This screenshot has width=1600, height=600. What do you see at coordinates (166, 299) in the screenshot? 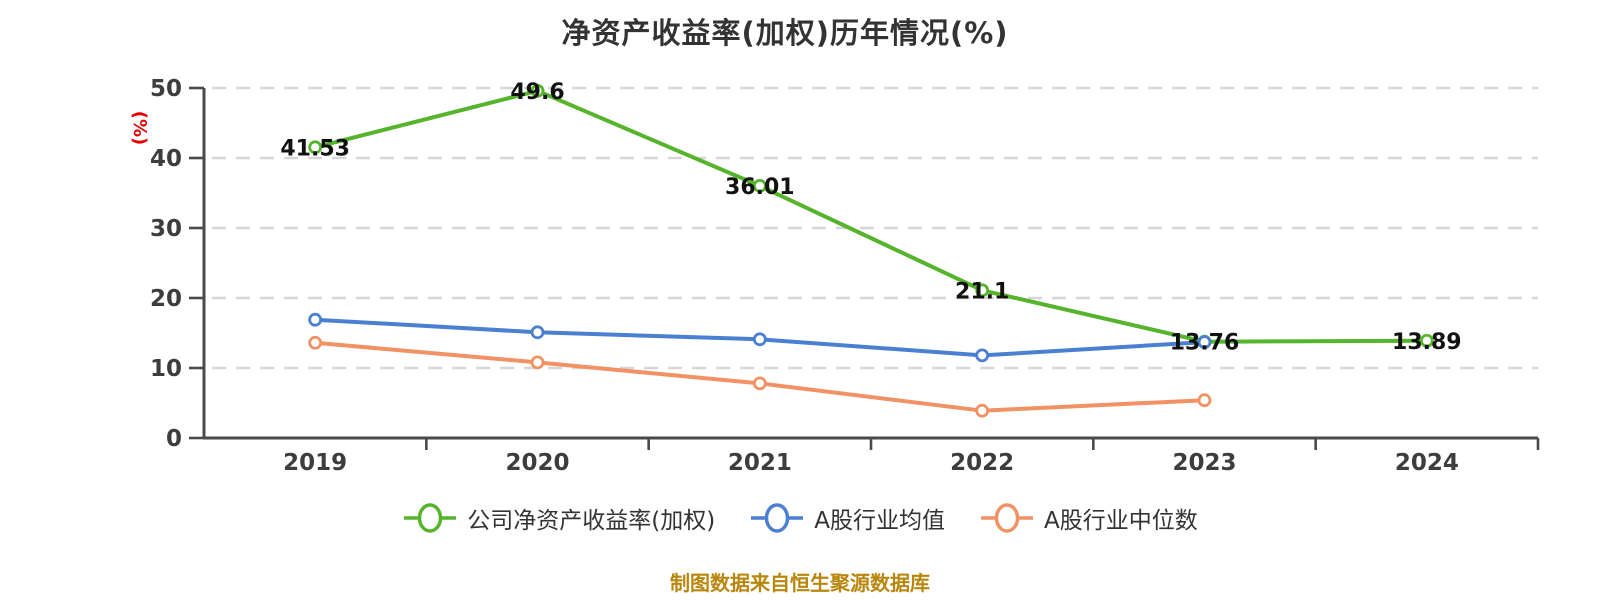
I see `y-tick-label-20: 20` at bounding box center [166, 299].